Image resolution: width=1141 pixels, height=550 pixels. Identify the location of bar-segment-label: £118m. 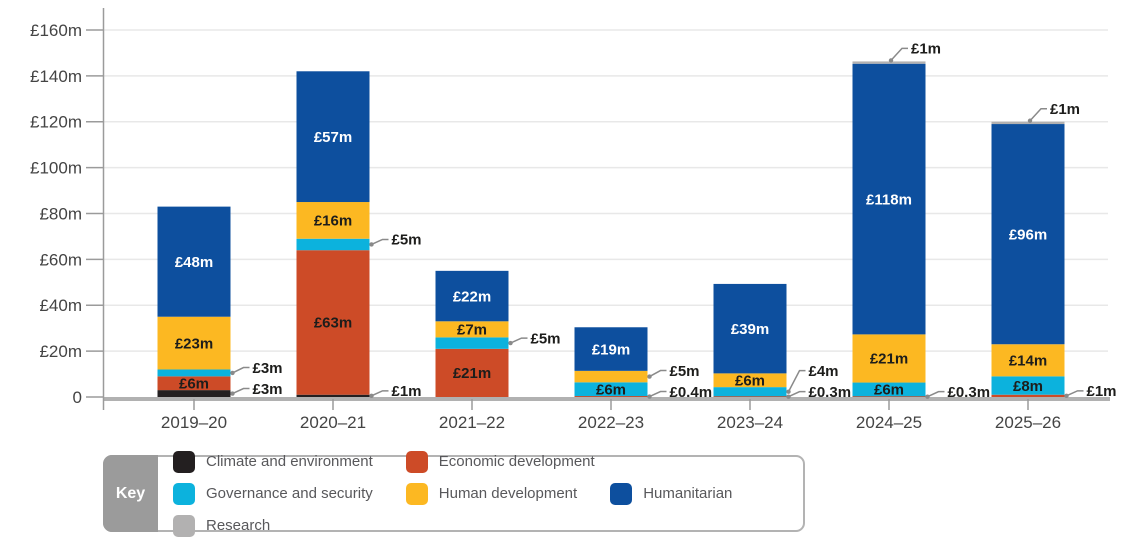
(889, 199).